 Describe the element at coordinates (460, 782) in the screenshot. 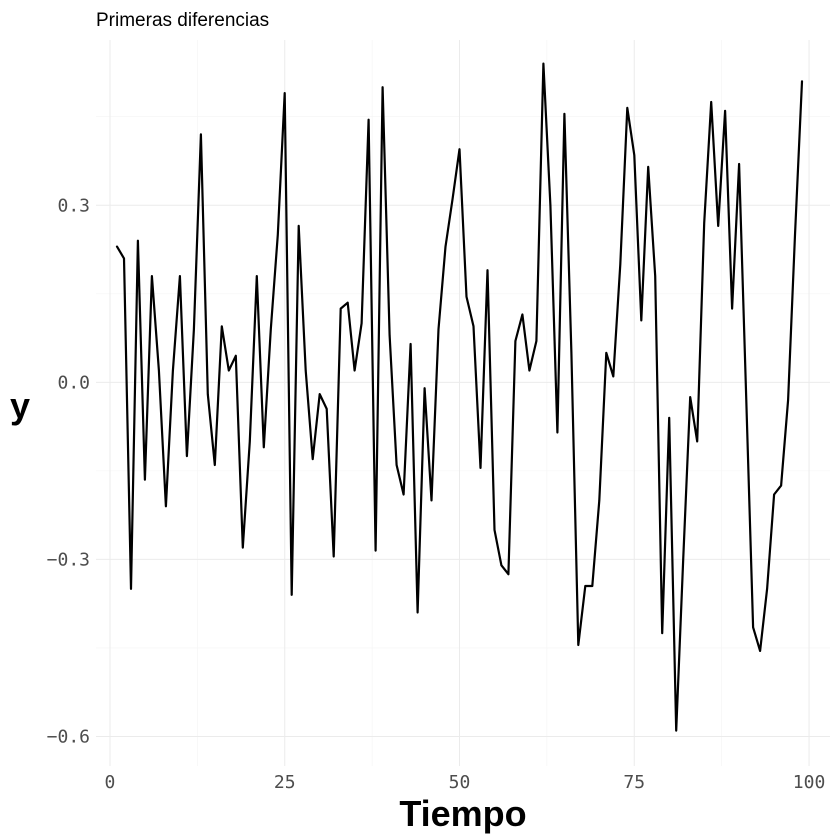

I see `x-tick-label: 50` at that location.